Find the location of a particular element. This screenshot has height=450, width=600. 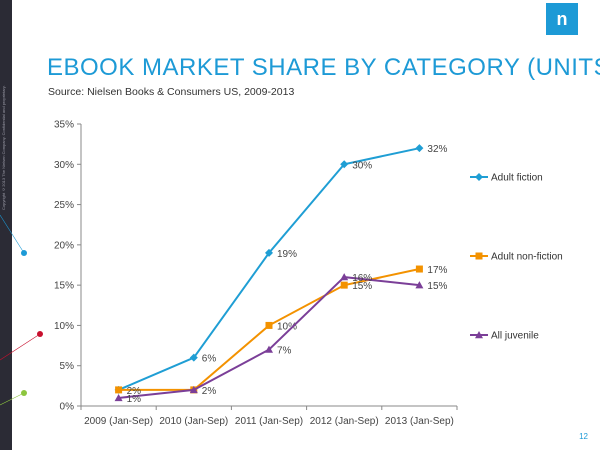

nielsen-logo: n is located at coordinates (562, 19).